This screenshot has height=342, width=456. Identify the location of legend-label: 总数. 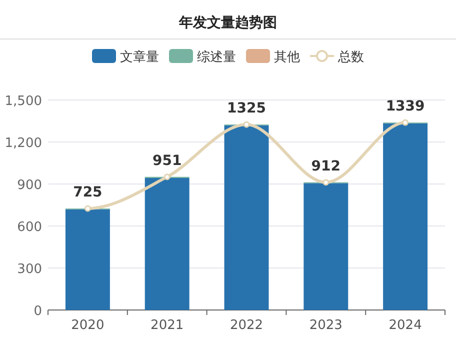
(350, 57).